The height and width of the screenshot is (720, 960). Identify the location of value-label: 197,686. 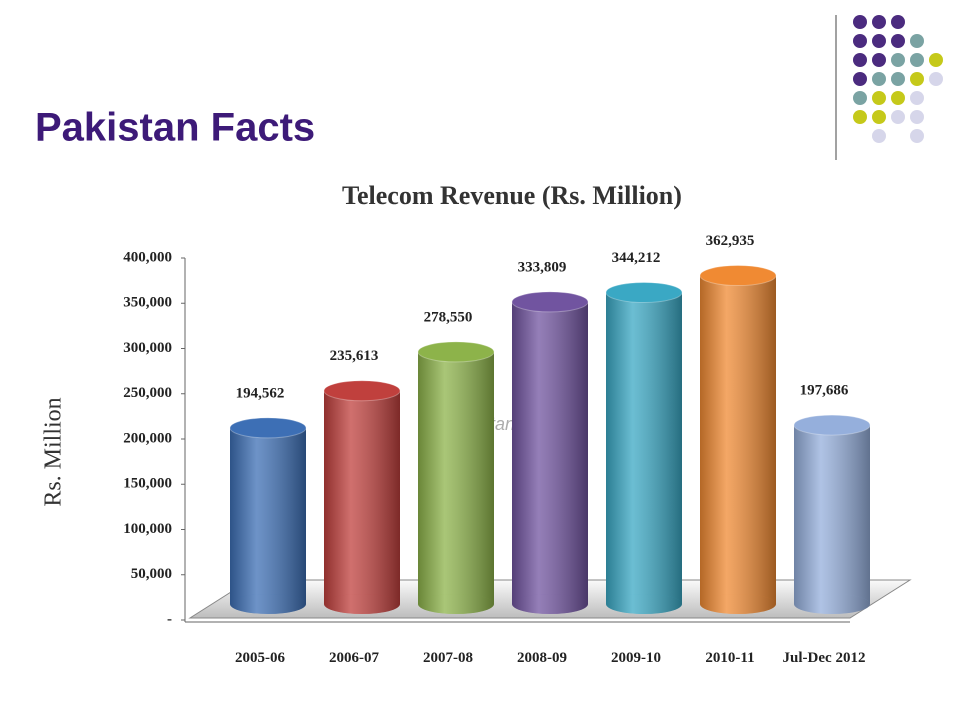
(824, 391).